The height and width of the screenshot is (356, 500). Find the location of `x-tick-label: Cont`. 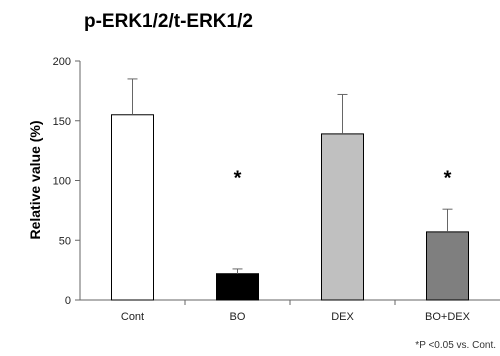

x-tick-label: Cont is located at coordinates (132, 317).